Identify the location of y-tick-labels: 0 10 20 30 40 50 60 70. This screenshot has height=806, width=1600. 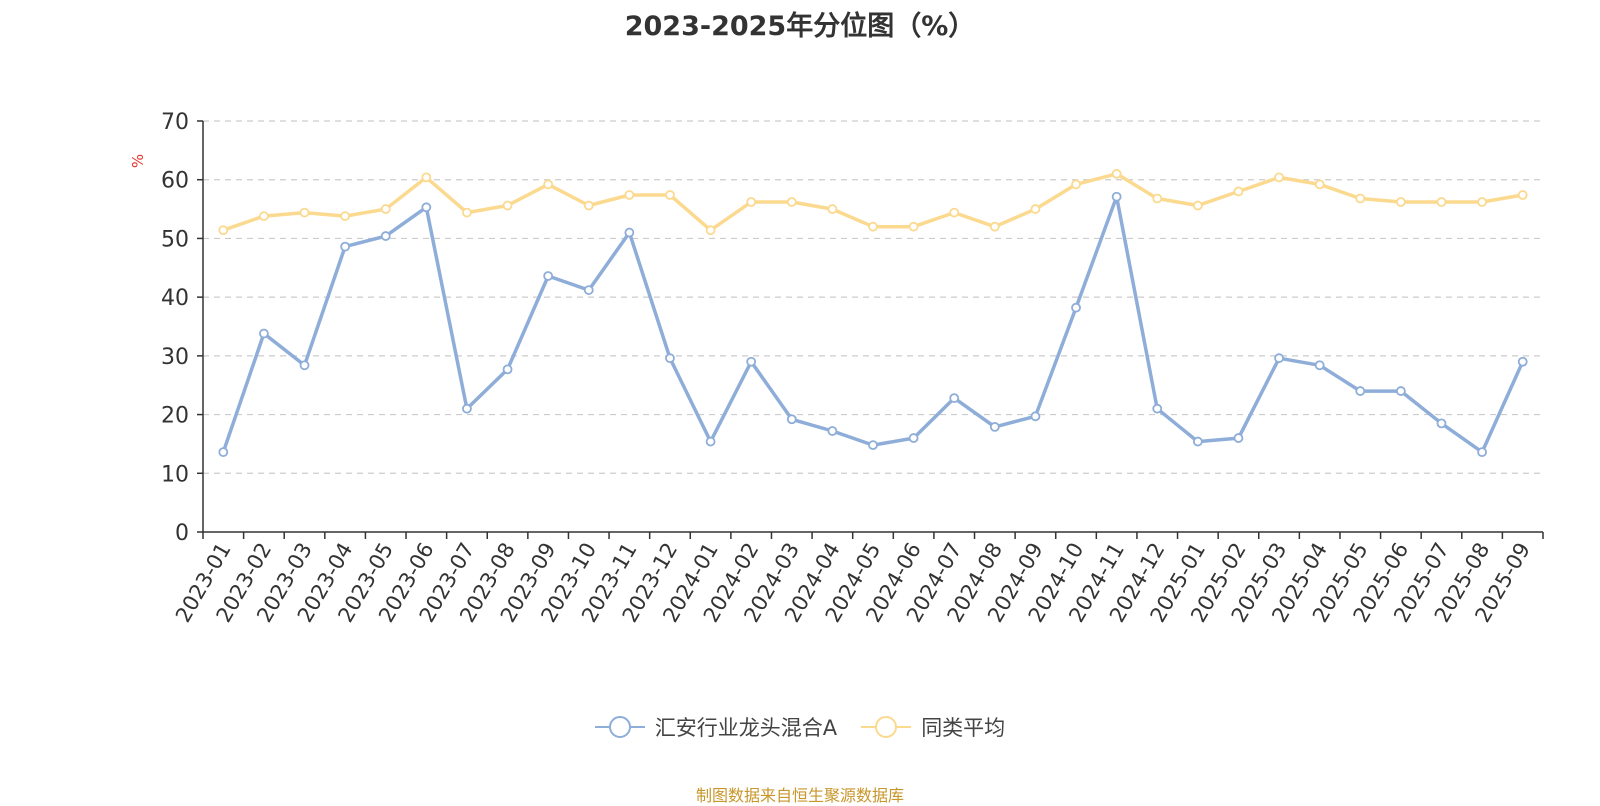
(175, 328).